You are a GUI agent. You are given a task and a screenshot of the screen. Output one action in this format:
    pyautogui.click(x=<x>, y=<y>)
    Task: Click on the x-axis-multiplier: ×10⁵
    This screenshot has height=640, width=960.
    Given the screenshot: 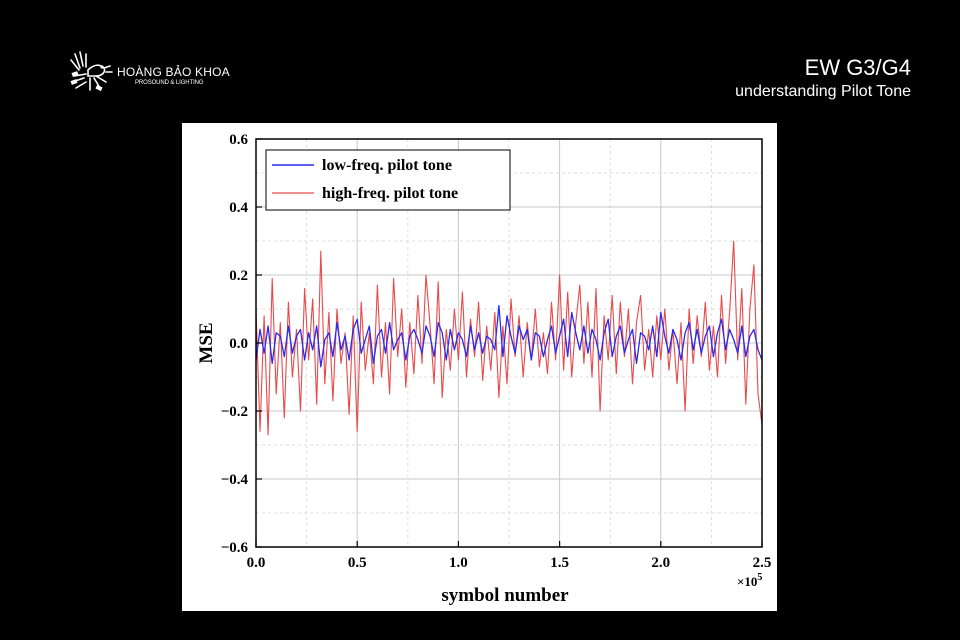 What is the action you would take?
    pyautogui.click(x=749, y=580)
    